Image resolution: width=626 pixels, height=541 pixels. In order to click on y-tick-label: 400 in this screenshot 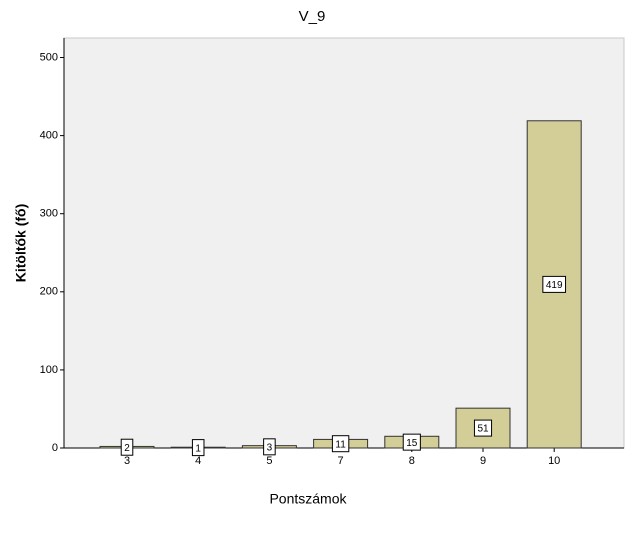, I will do `click(49, 136)`.